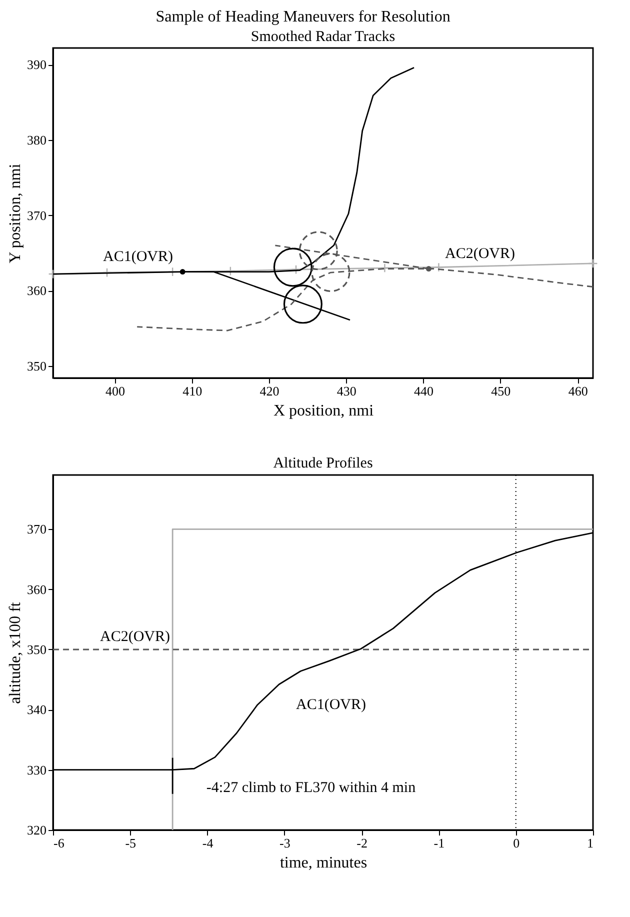 The image size is (630, 917). Describe the element at coordinates (424, 391) in the screenshot. I see `x-tick-label: 440` at that location.